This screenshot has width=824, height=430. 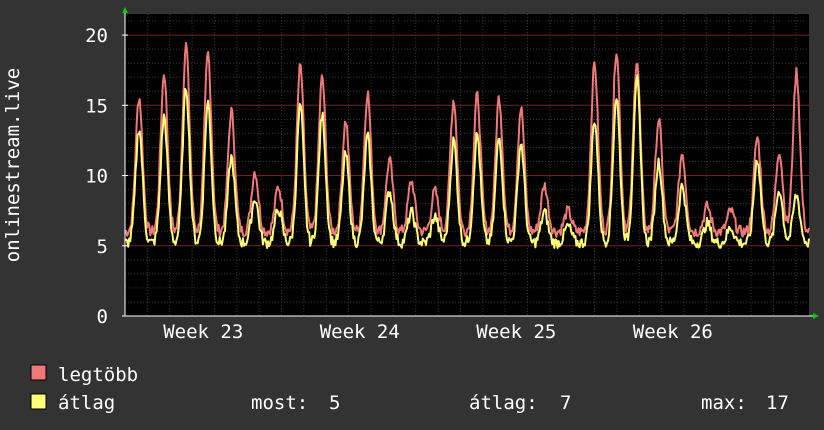 What do you see at coordinates (279, 403) in the screenshot?
I see `stat-most-label: most:` at bounding box center [279, 403].